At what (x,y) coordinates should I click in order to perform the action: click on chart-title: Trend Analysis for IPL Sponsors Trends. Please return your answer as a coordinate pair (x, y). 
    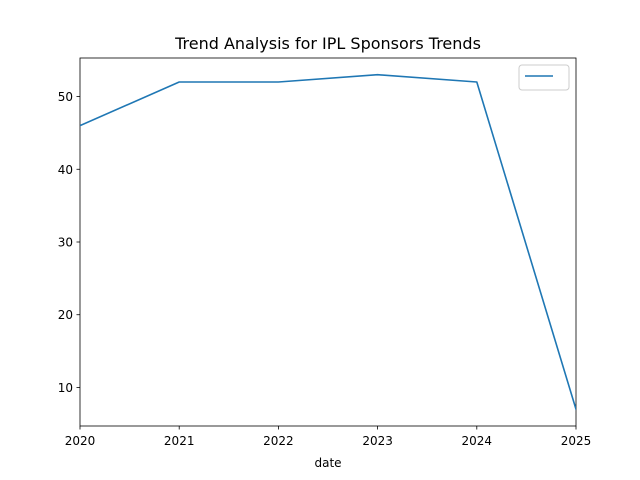
    Looking at the image, I should click on (327, 43).